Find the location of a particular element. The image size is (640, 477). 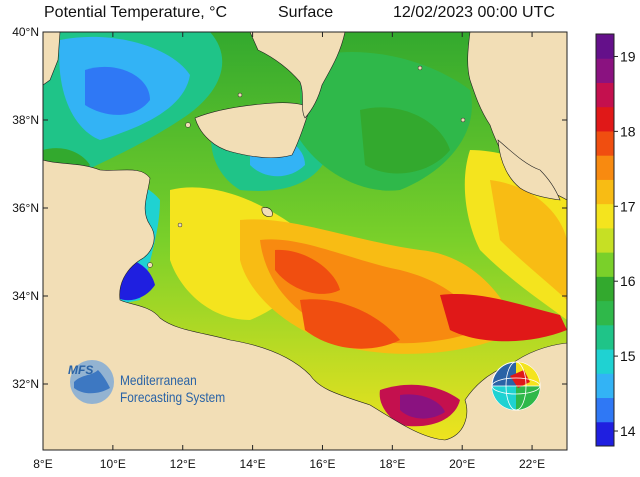

colorbar-tick-label: 14 is located at coordinates (628, 431).